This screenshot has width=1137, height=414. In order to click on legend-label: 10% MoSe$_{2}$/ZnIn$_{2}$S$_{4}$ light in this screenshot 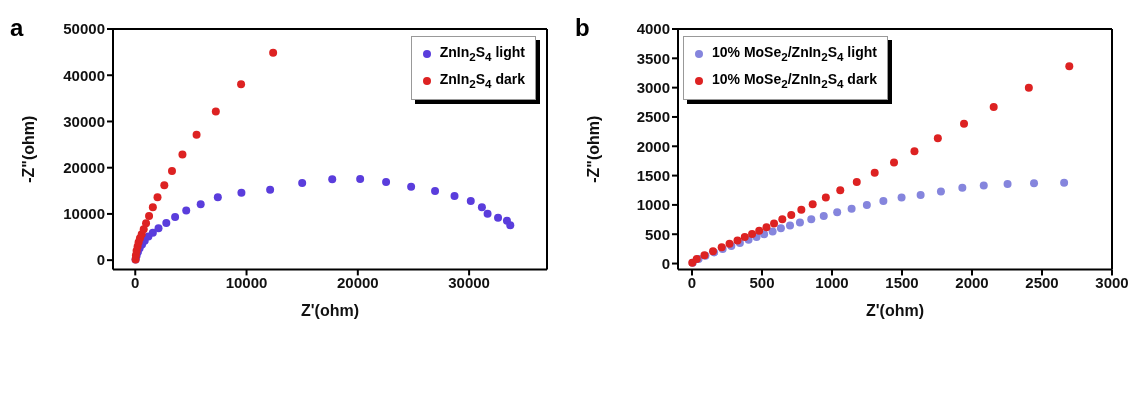, I will do `click(794, 54)`.